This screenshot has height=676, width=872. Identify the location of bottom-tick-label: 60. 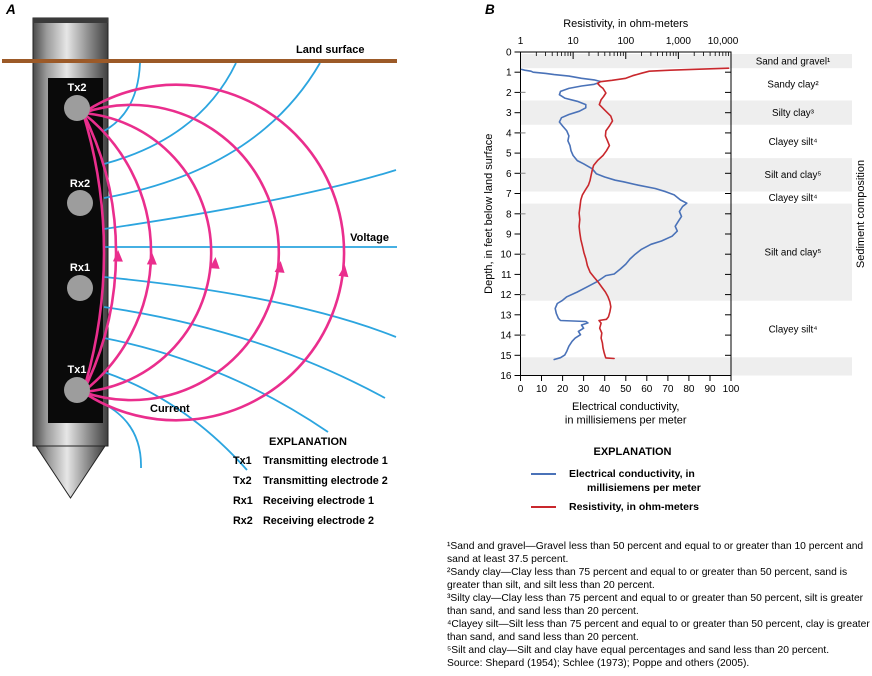
(647, 389).